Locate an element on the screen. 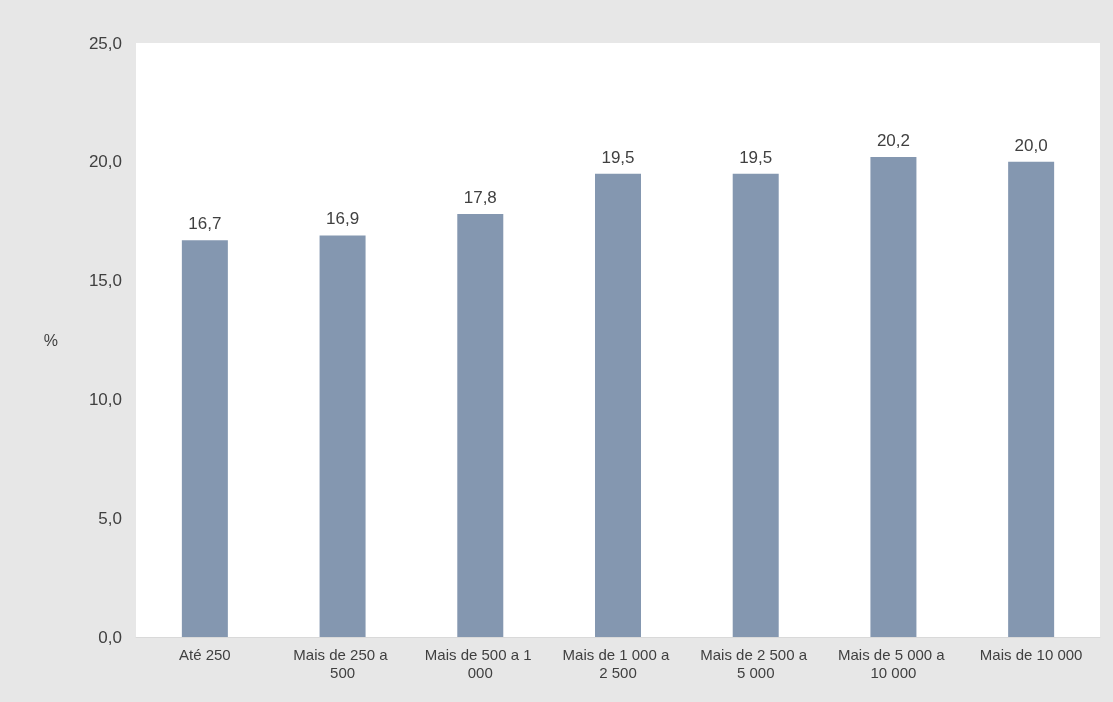 The image size is (1113, 702). data-label: 16,9 is located at coordinates (343, 219).